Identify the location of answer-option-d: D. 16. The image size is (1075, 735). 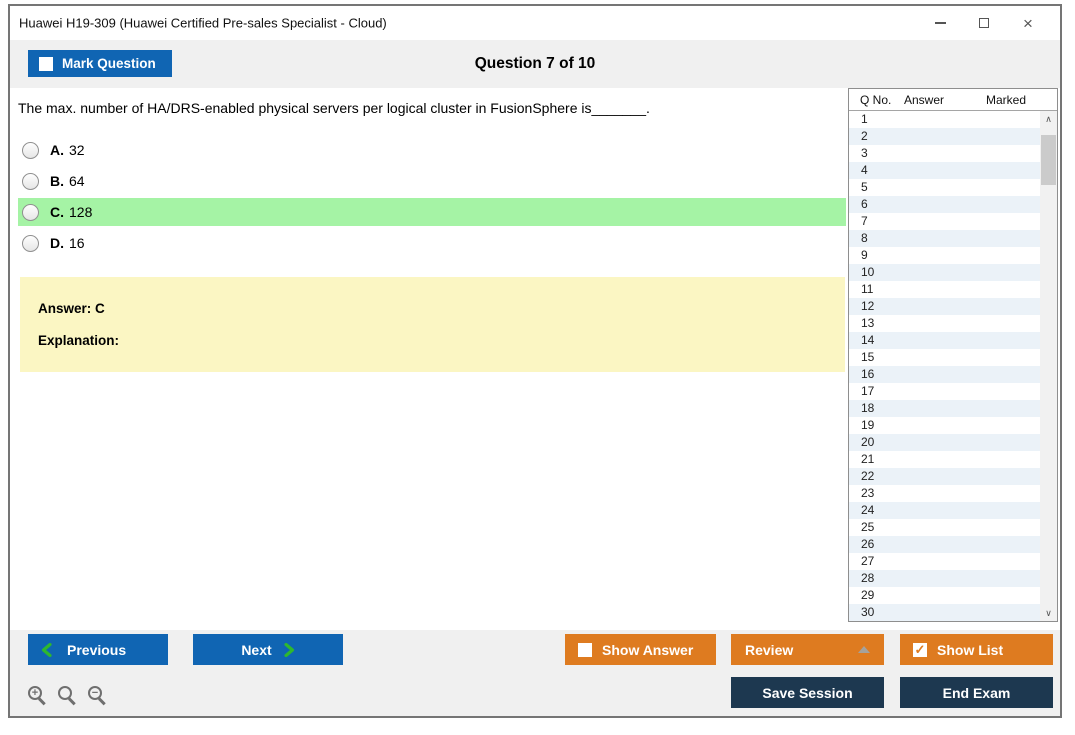
(432, 243).